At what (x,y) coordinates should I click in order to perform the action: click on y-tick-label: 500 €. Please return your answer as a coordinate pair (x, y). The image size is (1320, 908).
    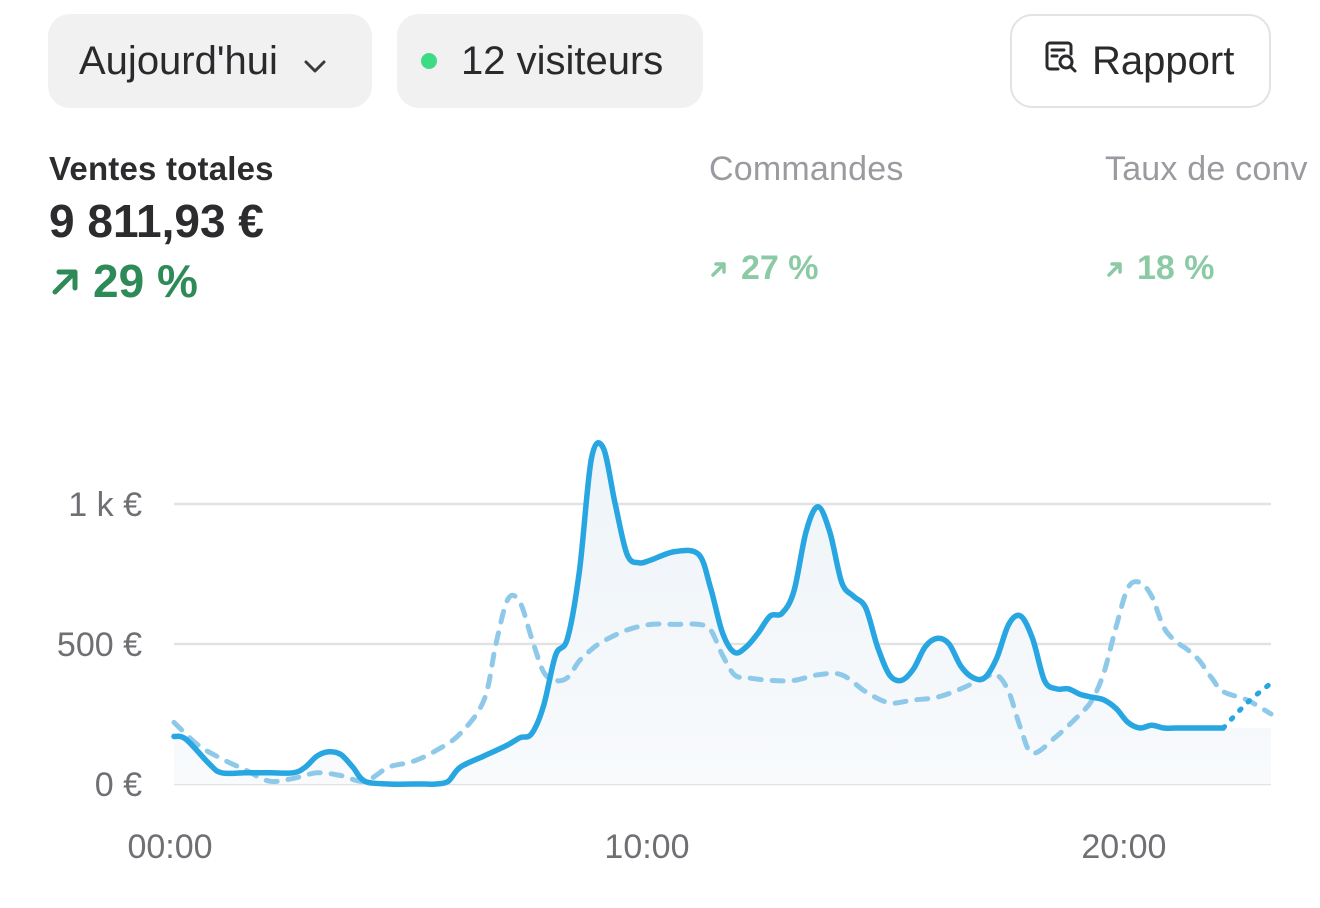
    Looking at the image, I should click on (99, 645).